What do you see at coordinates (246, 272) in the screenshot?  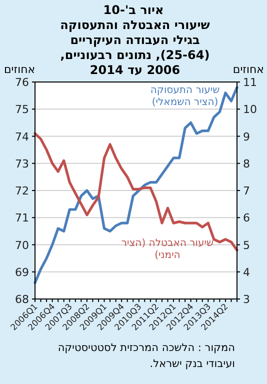 I see `y2-tick-label: 4` at bounding box center [246, 272].